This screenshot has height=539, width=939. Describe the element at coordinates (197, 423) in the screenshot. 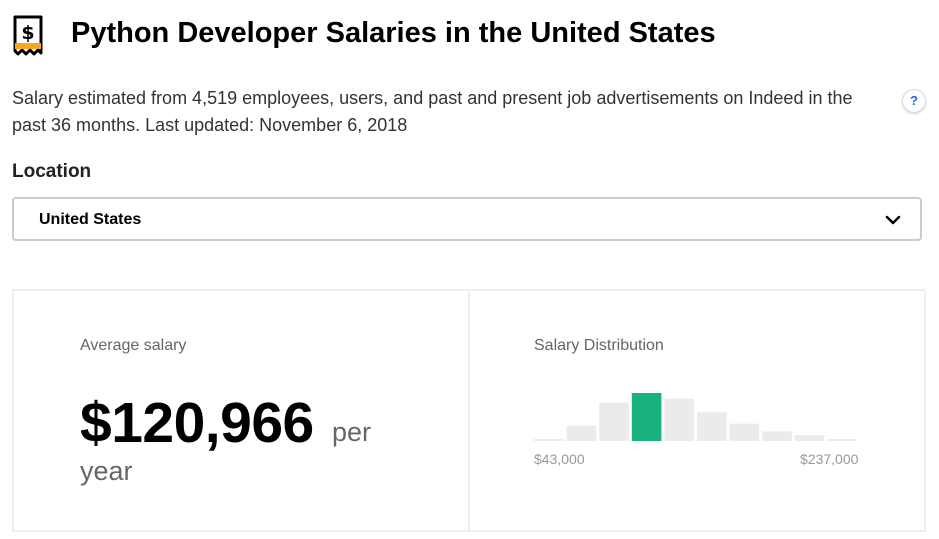

I see `average-salary-value: $120,966` at that location.